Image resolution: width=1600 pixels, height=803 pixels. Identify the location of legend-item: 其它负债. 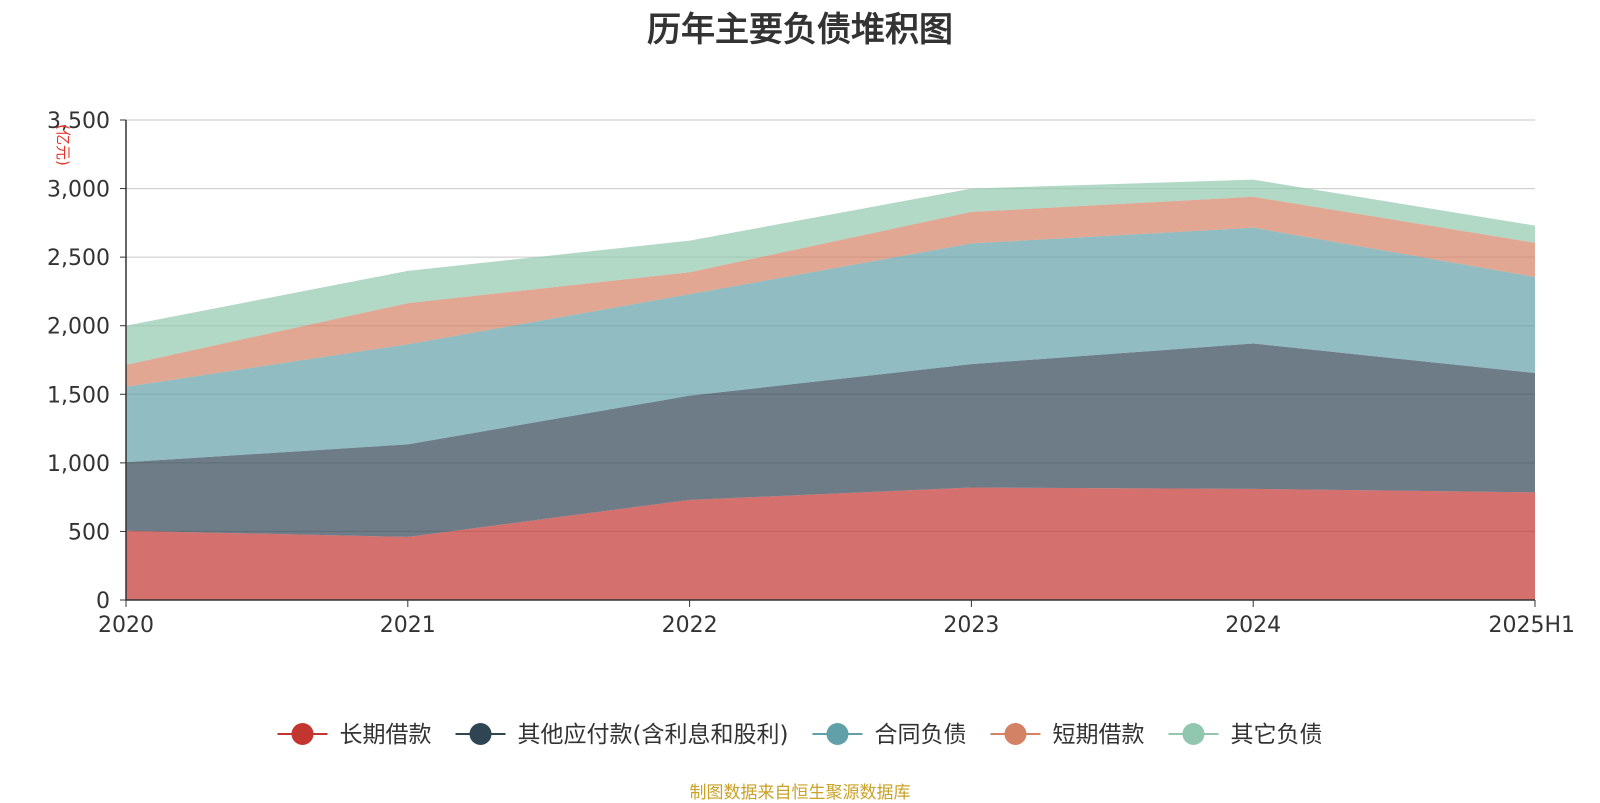
(1245, 735).